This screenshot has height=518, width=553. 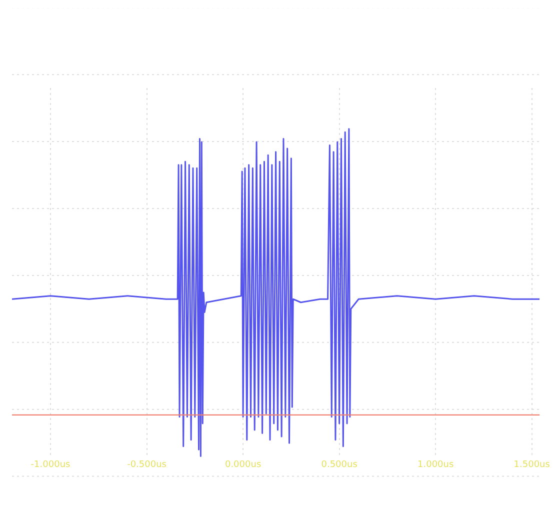 I want to click on x-tick-label: -0.500us, so click(x=147, y=465).